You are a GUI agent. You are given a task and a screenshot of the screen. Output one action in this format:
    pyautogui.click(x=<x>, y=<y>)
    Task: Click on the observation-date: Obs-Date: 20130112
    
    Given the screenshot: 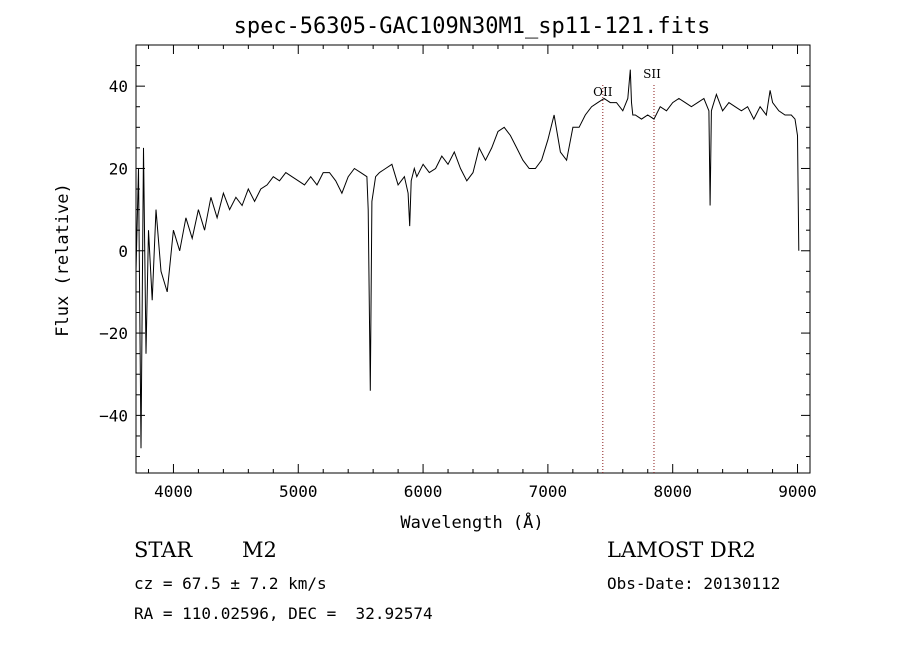 What is the action you would take?
    pyautogui.click(x=694, y=583)
    